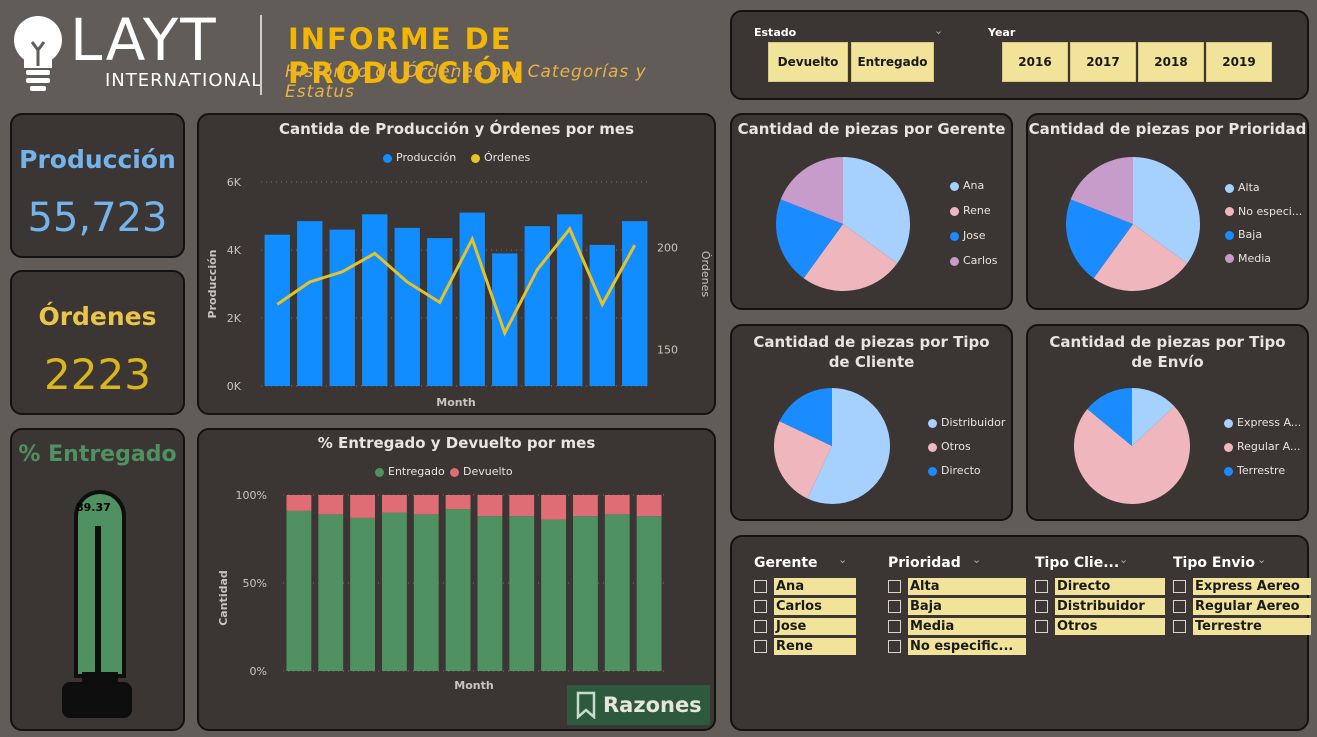 This screenshot has width=1317, height=737. I want to click on year-2018-button: 2018, so click(1171, 62).